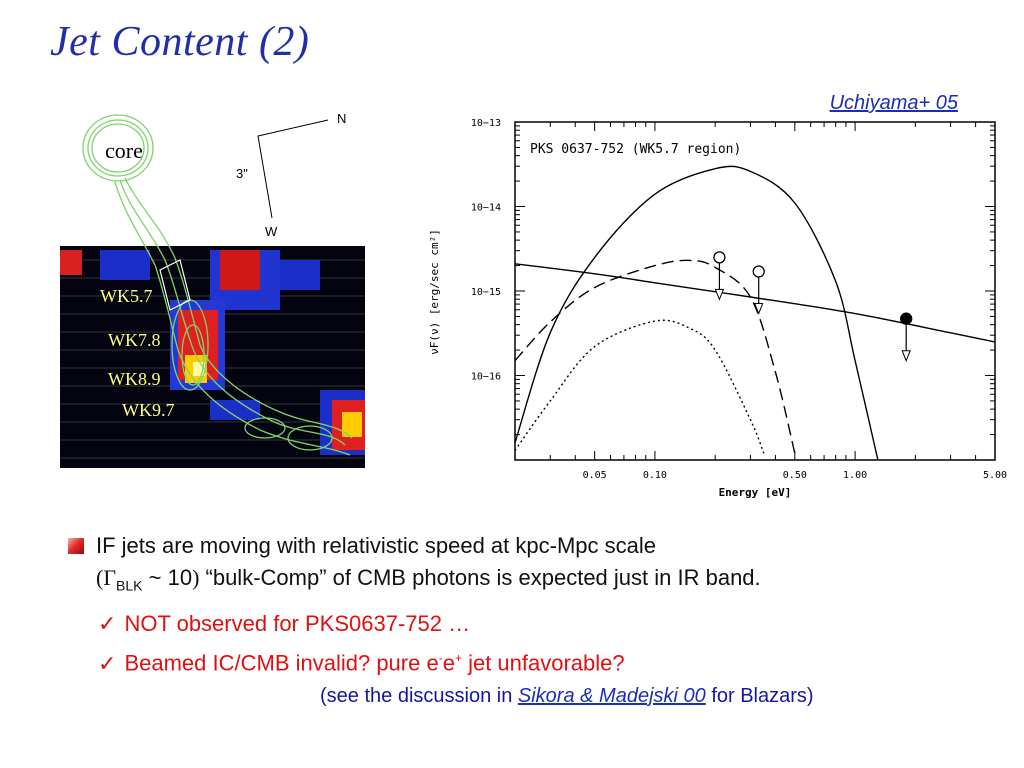 The image size is (1024, 768). Describe the element at coordinates (126, 296) in the screenshot. I see `knot-label: WK5.7` at that location.